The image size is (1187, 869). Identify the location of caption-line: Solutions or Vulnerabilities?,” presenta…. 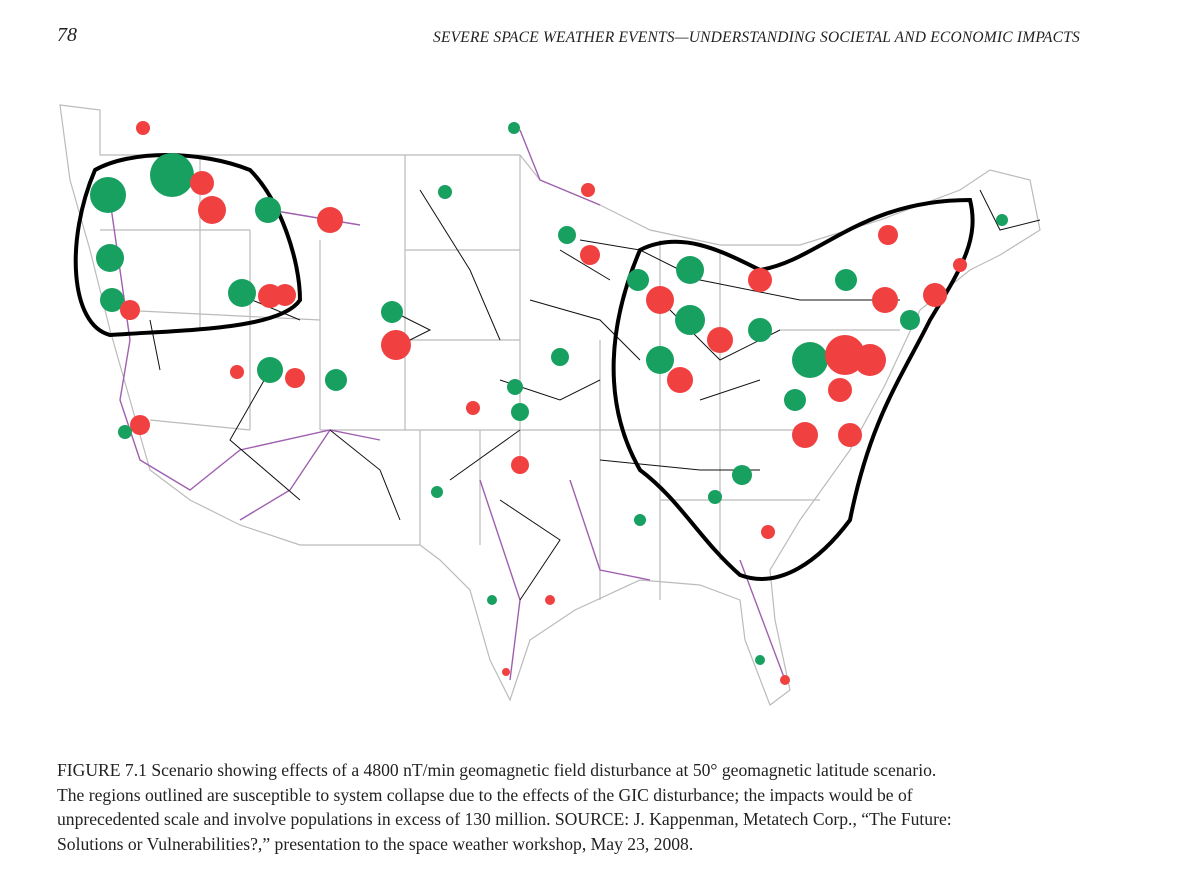
(375, 843).